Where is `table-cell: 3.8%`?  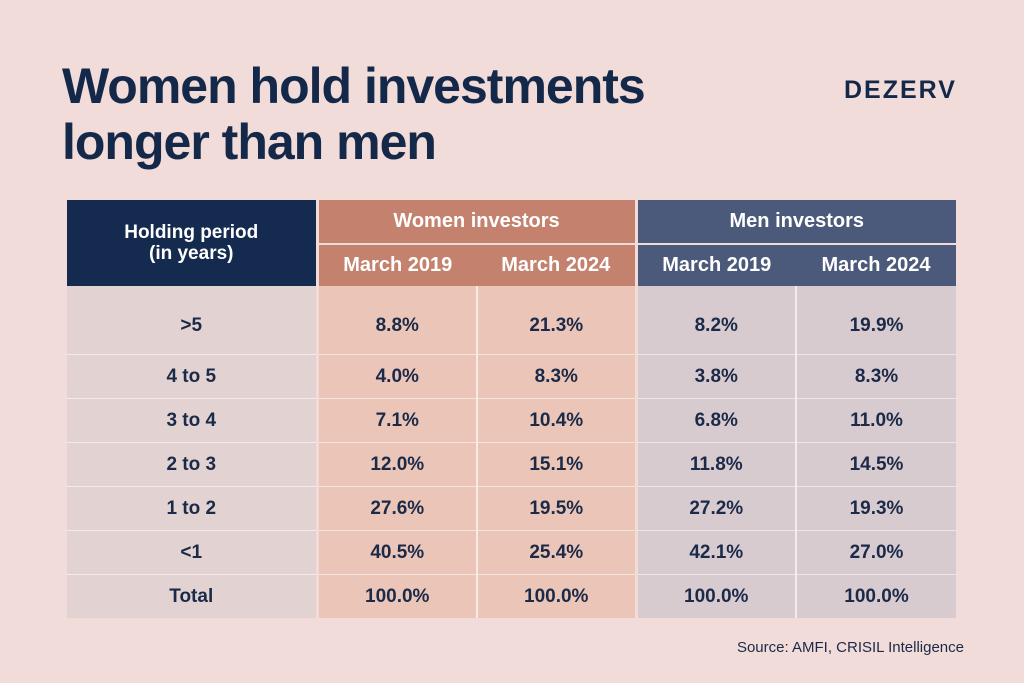 table-cell: 3.8% is located at coordinates (715, 376).